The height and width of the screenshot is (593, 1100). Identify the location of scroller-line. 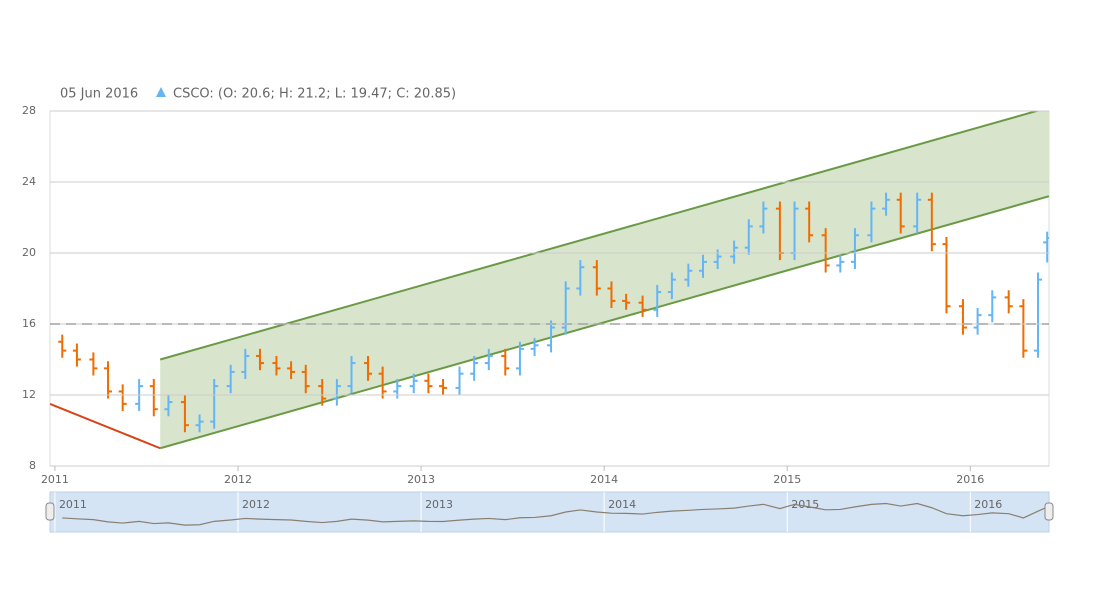
(555, 514).